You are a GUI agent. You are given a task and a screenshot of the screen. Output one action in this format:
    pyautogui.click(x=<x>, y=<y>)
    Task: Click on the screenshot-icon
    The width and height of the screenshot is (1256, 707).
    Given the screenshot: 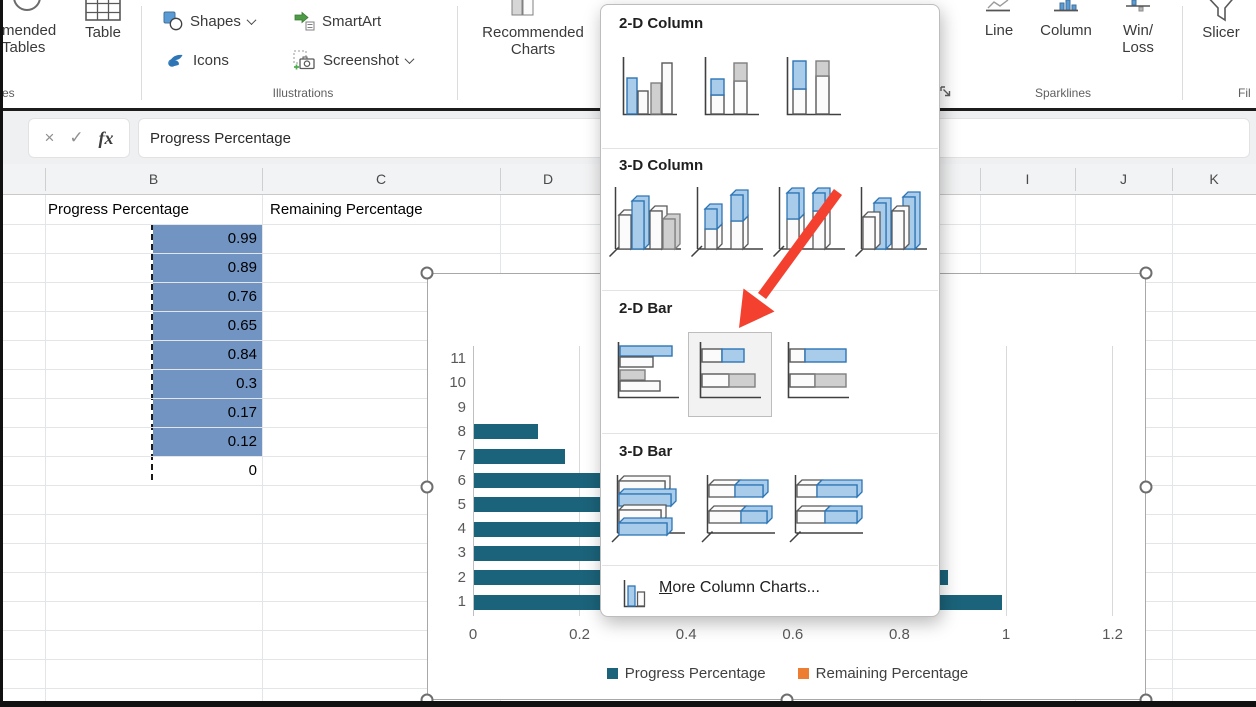 What is the action you would take?
    pyautogui.click(x=304, y=60)
    